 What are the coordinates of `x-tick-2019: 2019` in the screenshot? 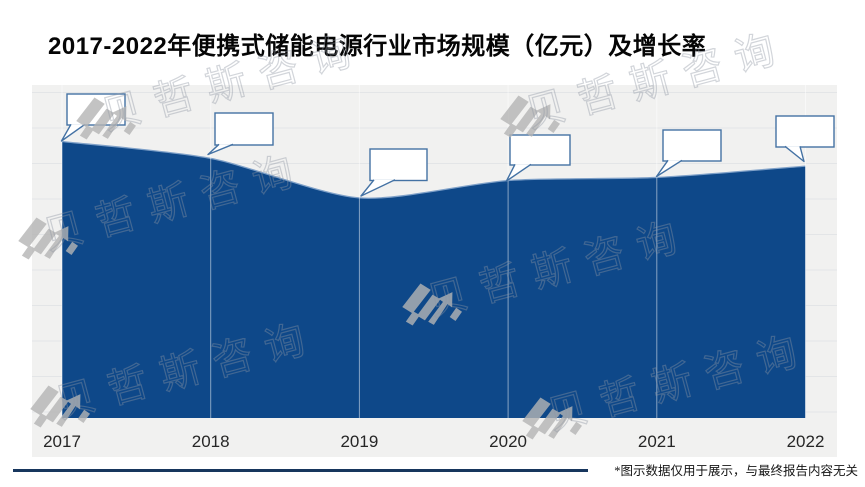 It's located at (359, 441).